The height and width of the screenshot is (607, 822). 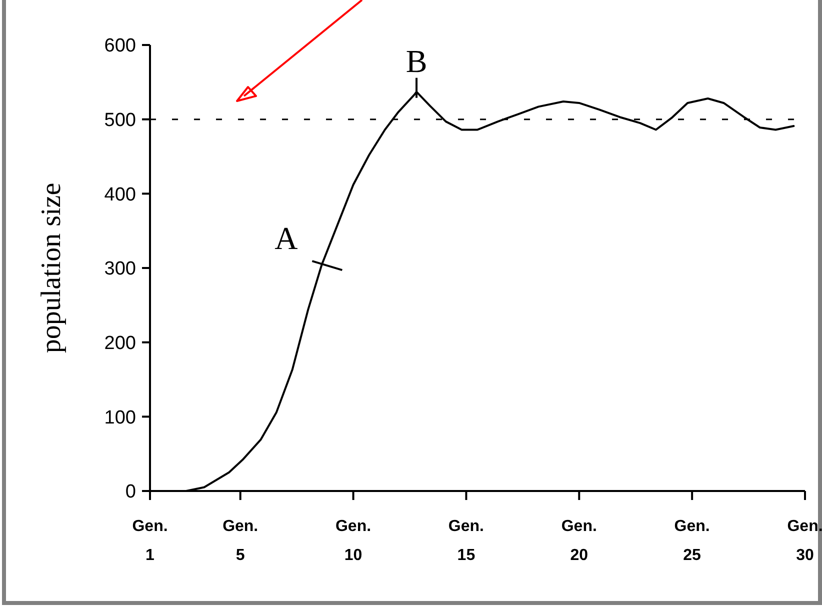 I want to click on annotation: B, so click(x=417, y=60).